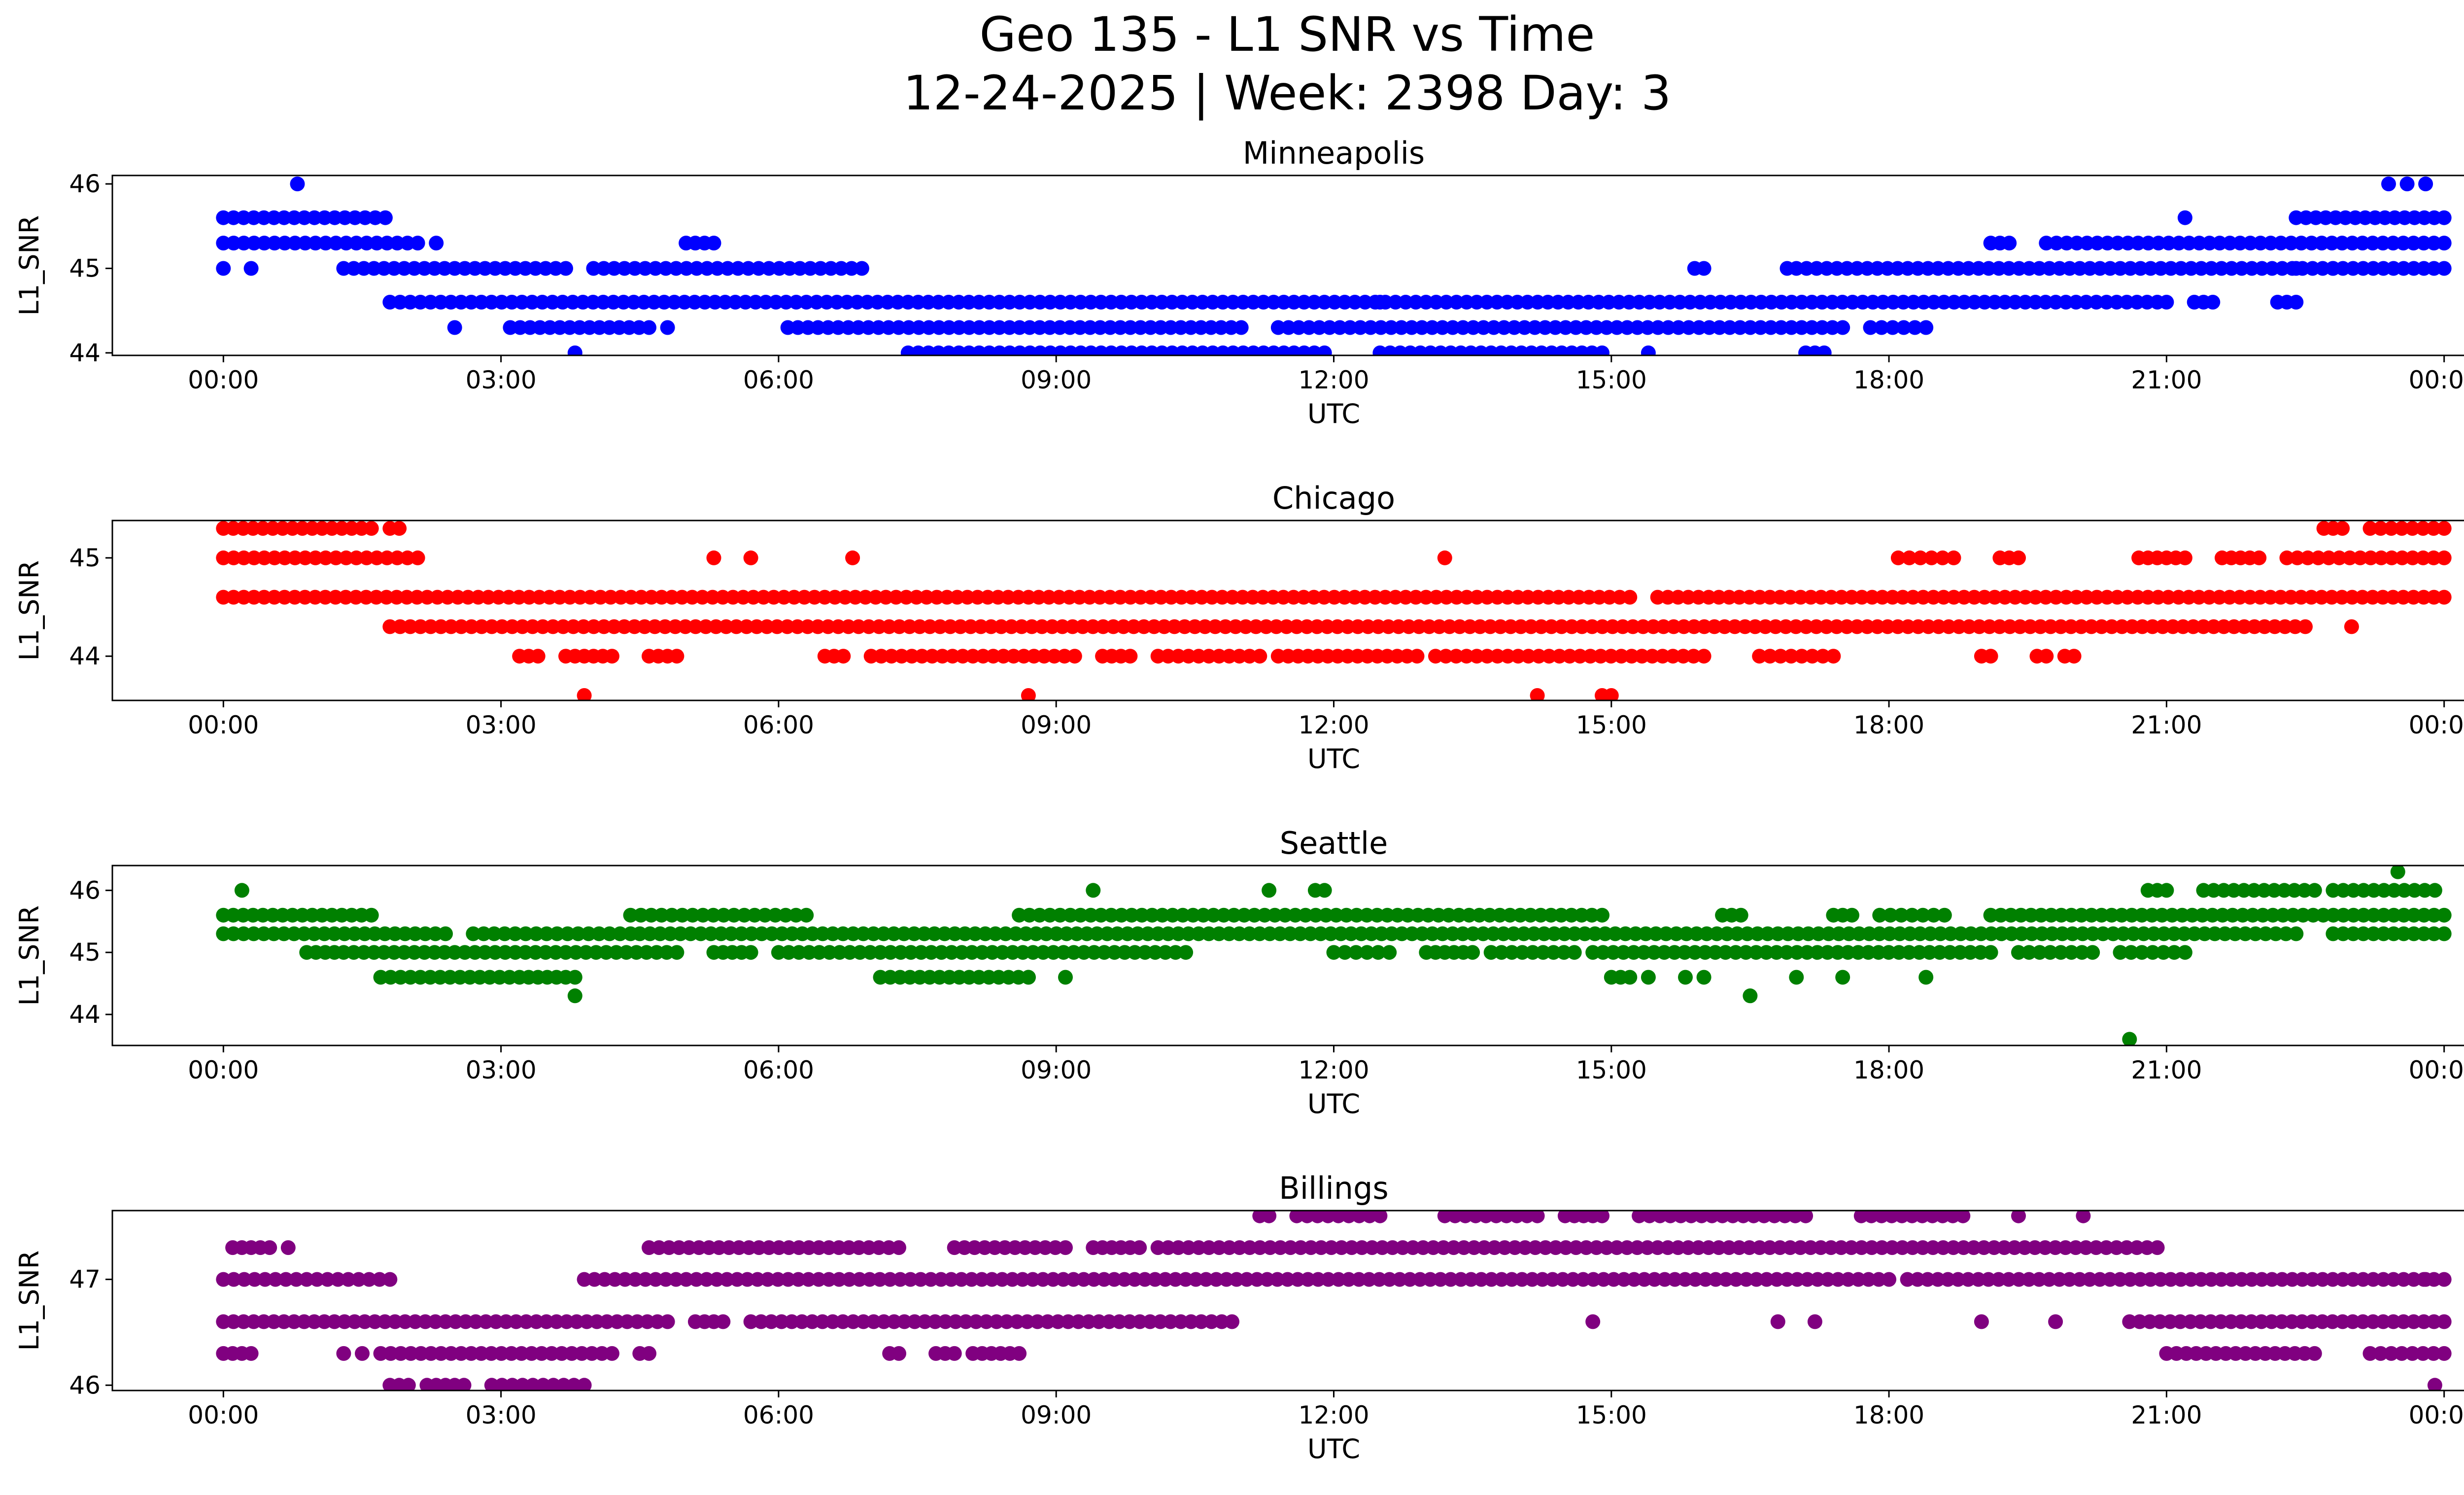 The width and height of the screenshot is (2464, 1495). Describe the element at coordinates (85, 184) in the screenshot. I see `y-tick-label: 46` at that location.